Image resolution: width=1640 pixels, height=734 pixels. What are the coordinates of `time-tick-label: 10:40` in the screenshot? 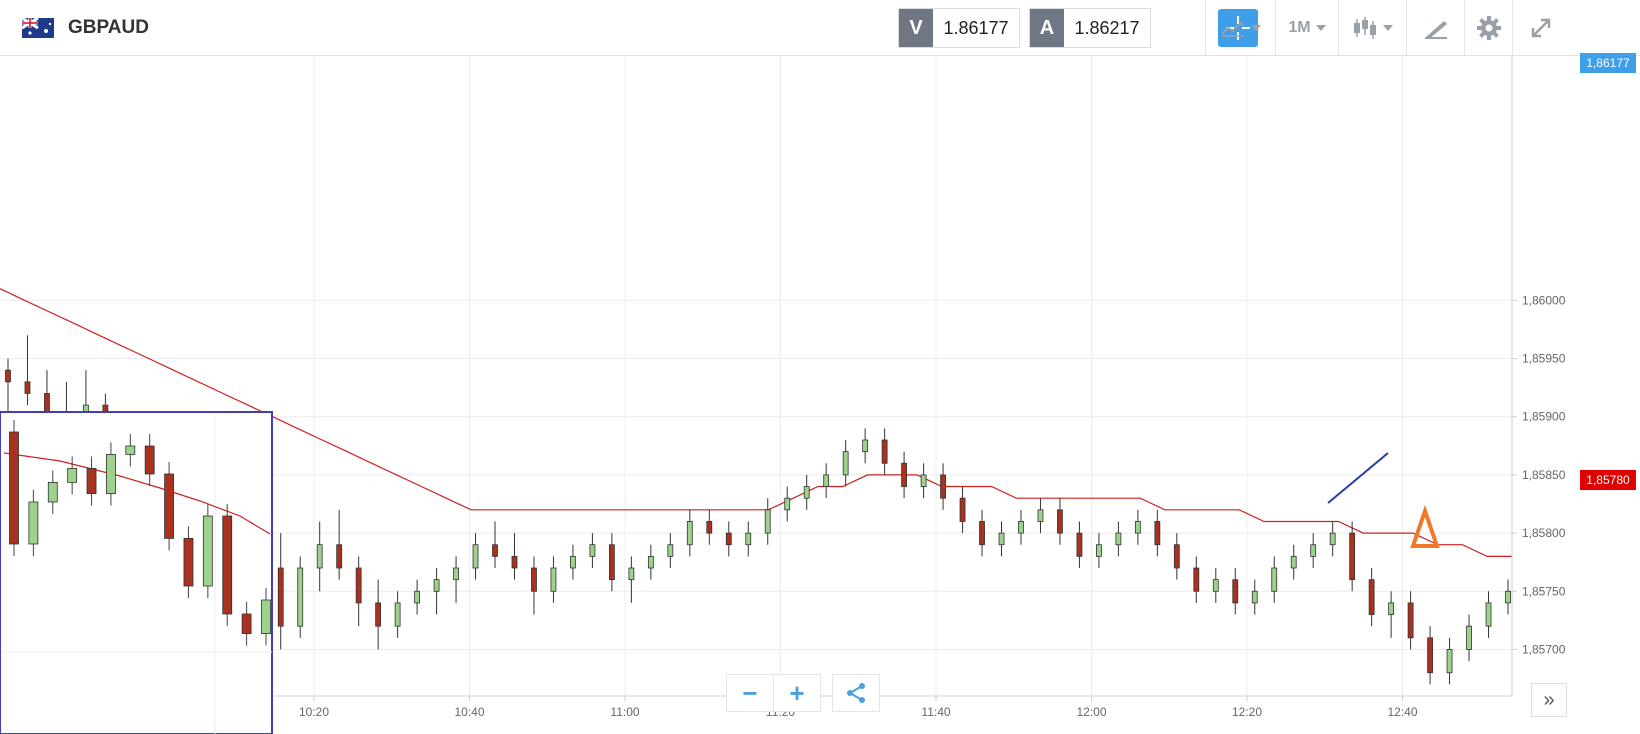 It's located at (469, 712).